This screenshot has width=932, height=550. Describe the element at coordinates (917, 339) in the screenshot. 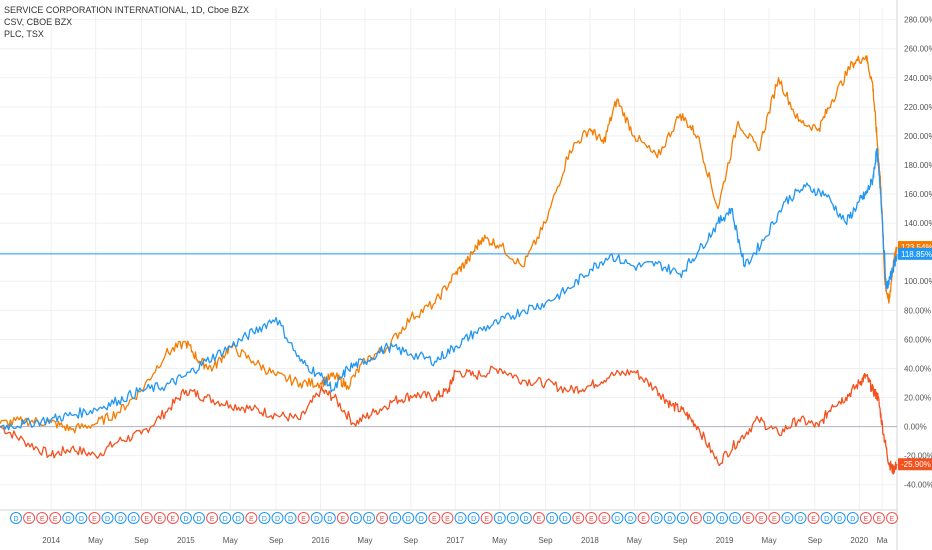

I see `y-tick-label: 60.00%` at that location.